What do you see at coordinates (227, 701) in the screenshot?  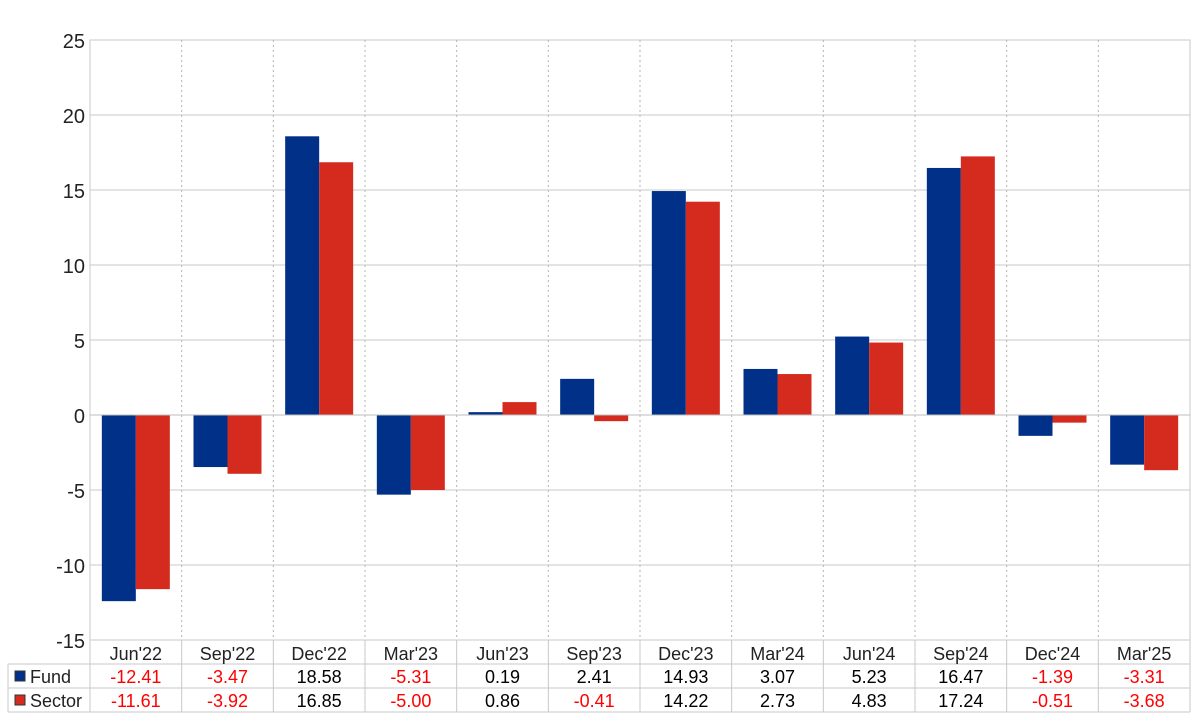 I see `data-label-sector: -3.92` at bounding box center [227, 701].